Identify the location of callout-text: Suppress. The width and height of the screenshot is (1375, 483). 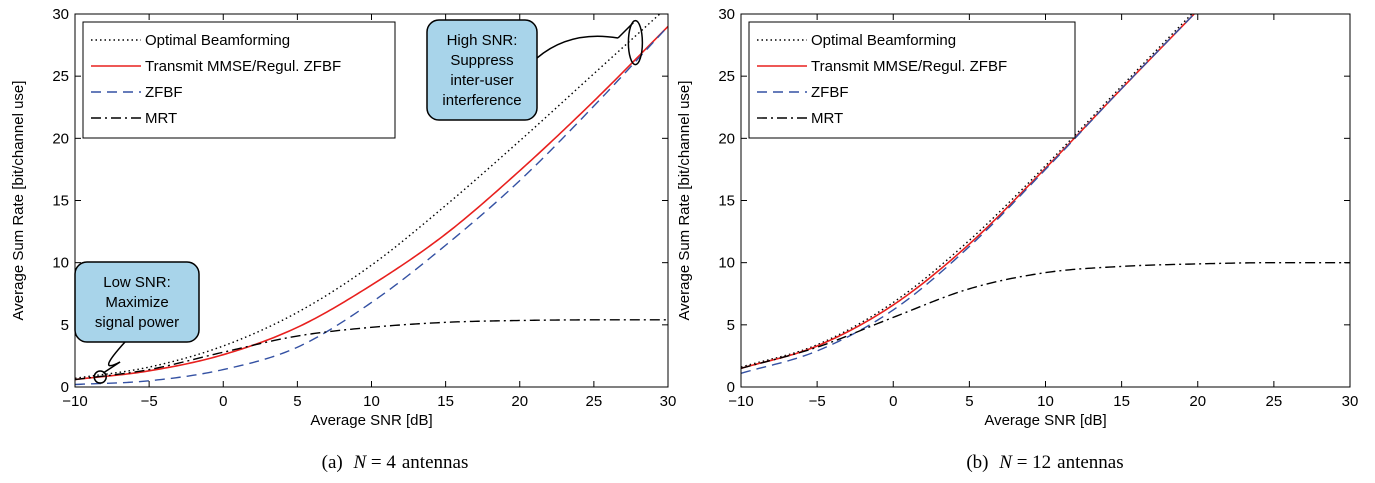
(481, 60).